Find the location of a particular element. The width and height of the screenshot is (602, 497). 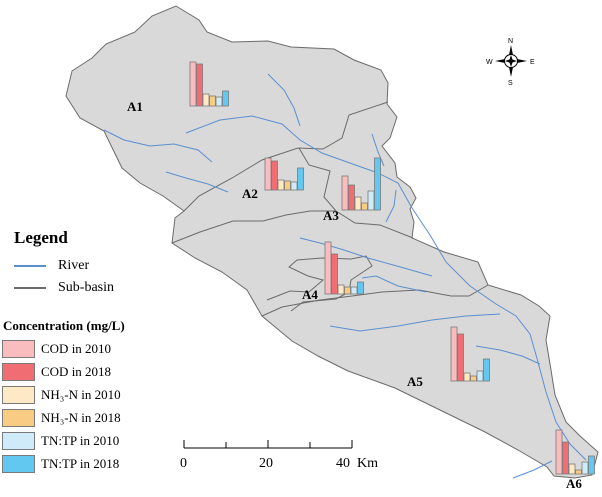

river-a5-lower is located at coordinates (508, 355).